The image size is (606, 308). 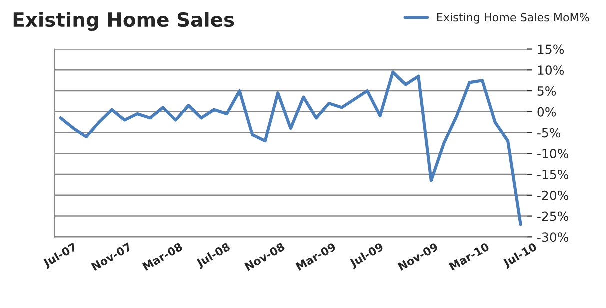 I want to click on y-tick-label: 5%, so click(x=547, y=91).